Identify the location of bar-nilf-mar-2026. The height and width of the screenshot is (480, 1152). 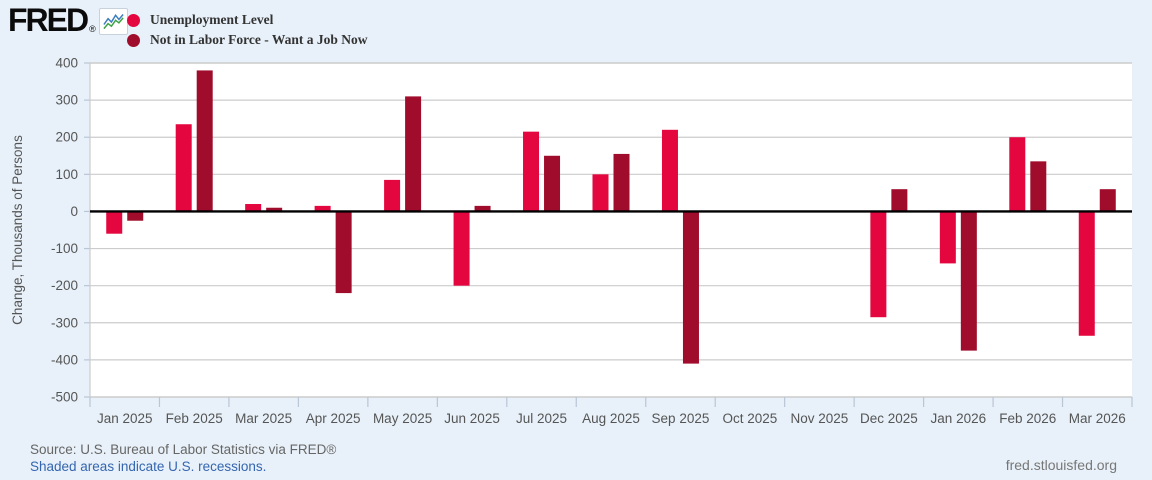
(1107, 200).